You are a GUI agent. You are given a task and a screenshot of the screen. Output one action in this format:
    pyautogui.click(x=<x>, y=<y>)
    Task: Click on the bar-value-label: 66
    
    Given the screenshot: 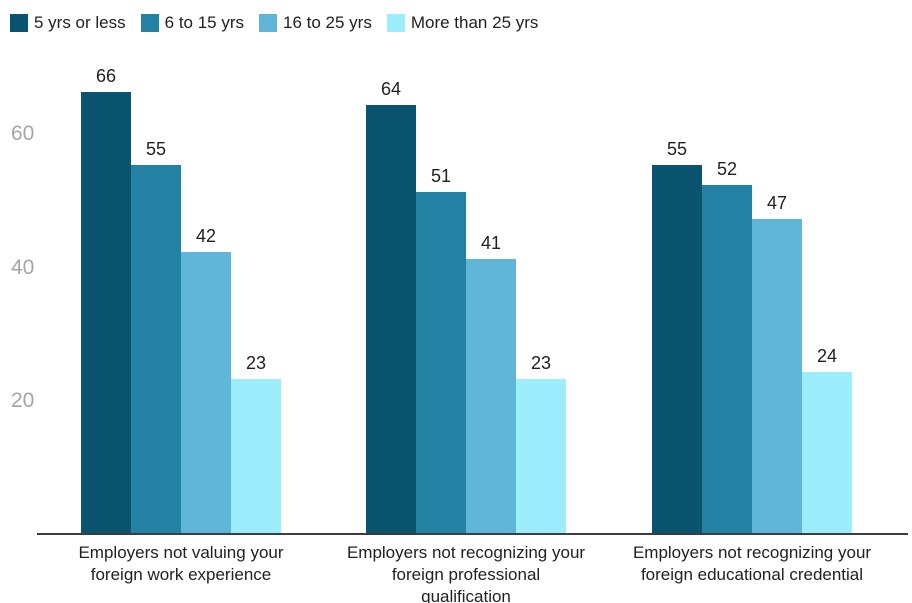 What is the action you would take?
    pyautogui.click(x=106, y=76)
    